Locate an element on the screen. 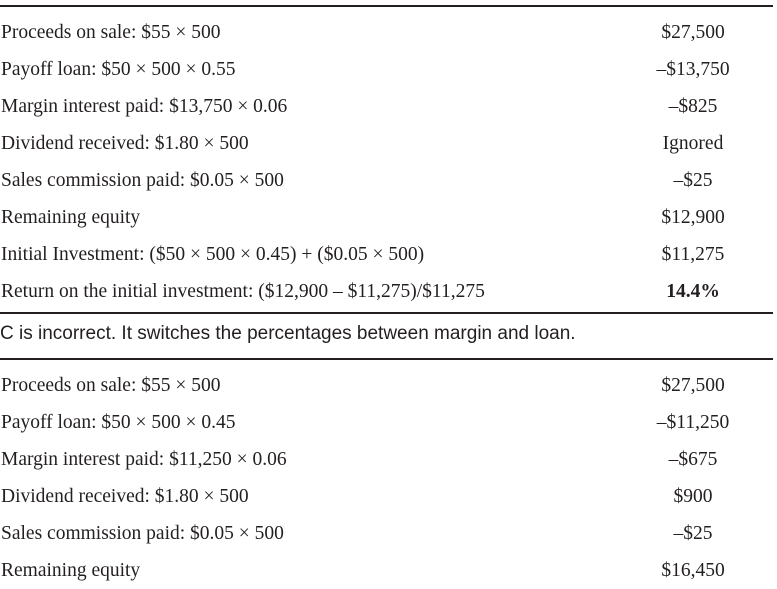 This screenshot has height=589, width=777. row-value: –$13,750 is located at coordinates (693, 69).